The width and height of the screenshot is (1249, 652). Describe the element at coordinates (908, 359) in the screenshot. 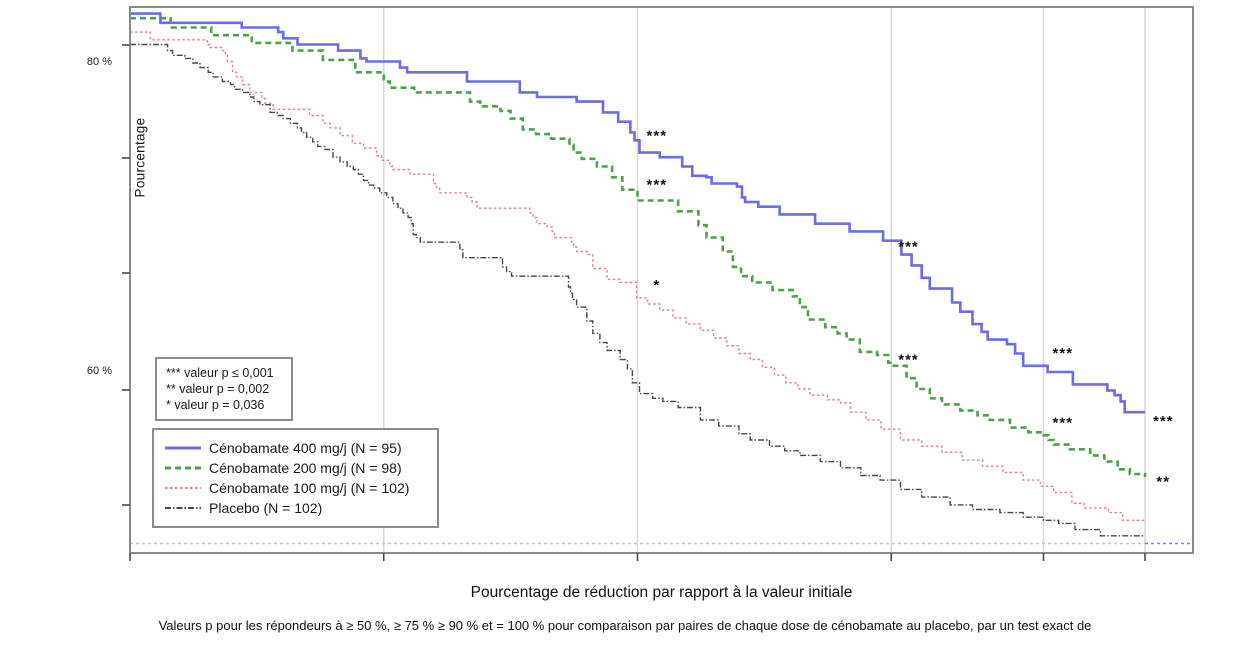

I see `significance-annotation-4: ***` at that location.